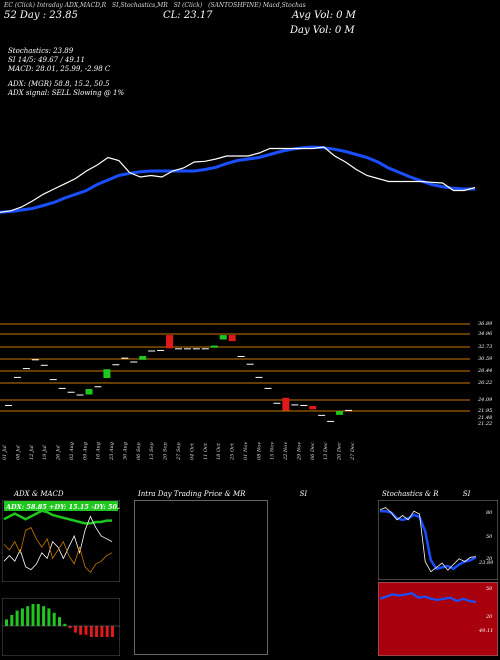 The width and height of the screenshot is (500, 660). Describe the element at coordinates (489, 559) in the screenshot. I see `stoch-tick: 20` at that location.